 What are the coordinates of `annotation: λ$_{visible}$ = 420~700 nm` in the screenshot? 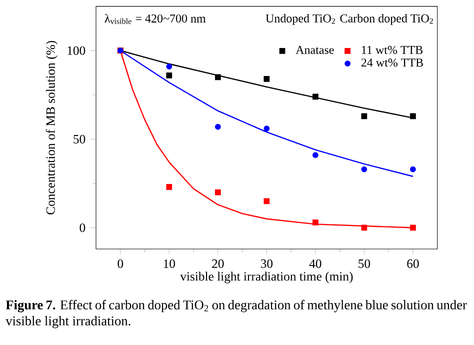 It's located at (155, 19).